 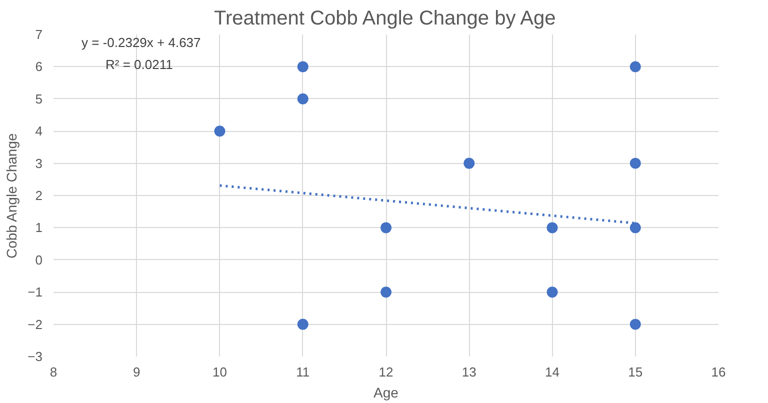 I want to click on y-tick-label: −3, so click(x=35, y=356).